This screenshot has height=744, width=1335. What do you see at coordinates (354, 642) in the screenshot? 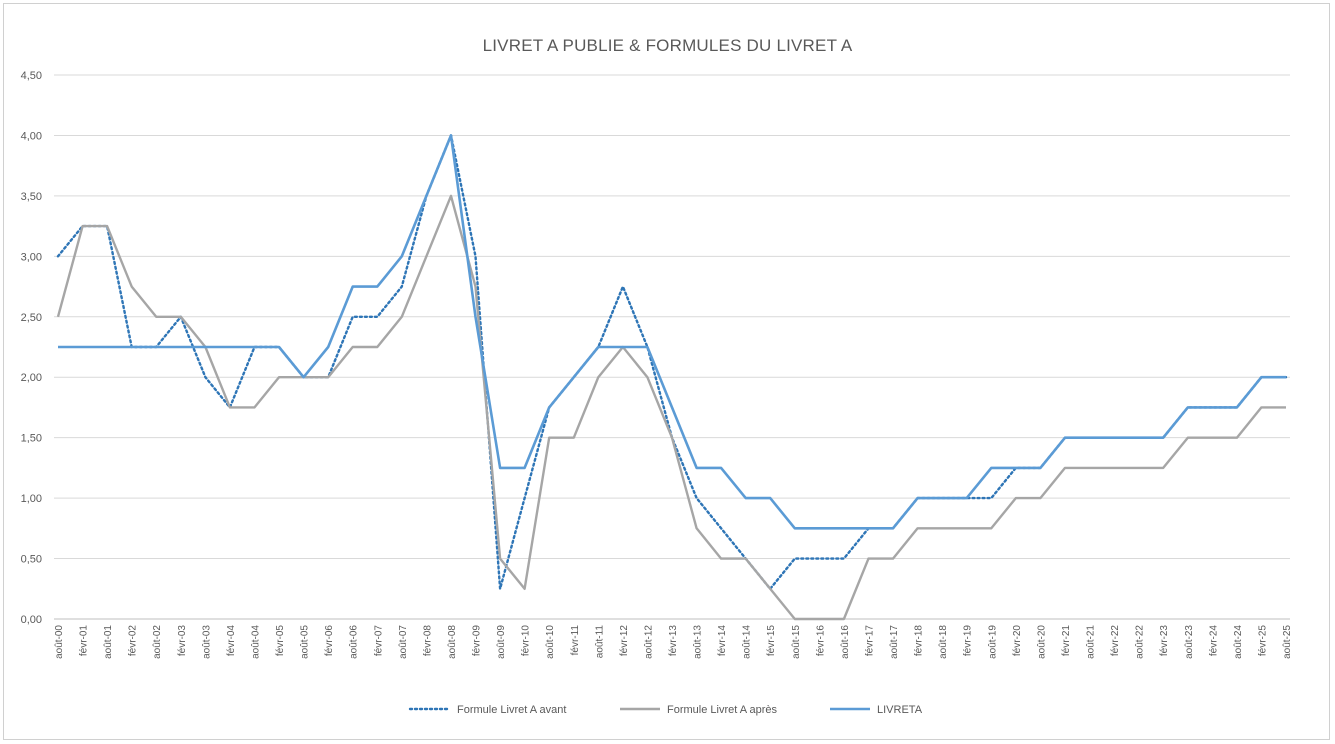
I see `x-tick-label: août-06` at bounding box center [354, 642].